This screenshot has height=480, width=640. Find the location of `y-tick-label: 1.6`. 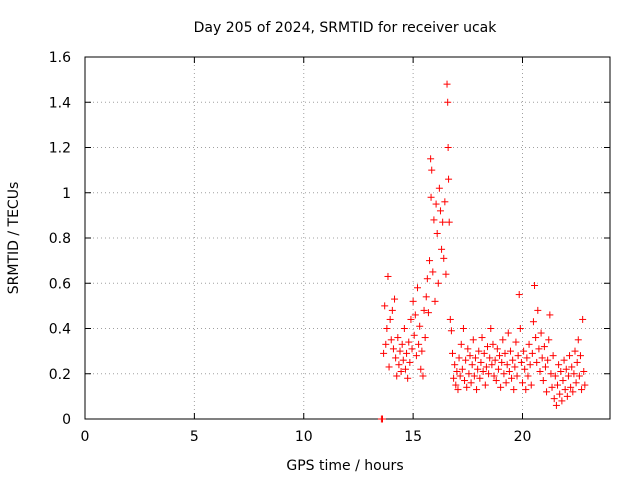

y-tick-label: 1.6 is located at coordinates (60, 58).